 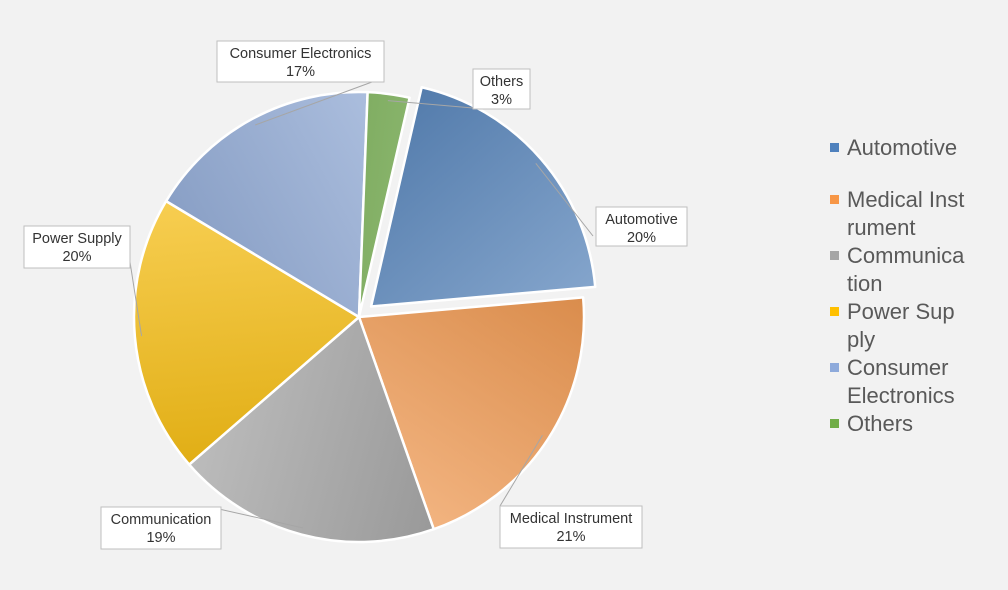 I want to click on legend-swatch-automotive, so click(x=834, y=147).